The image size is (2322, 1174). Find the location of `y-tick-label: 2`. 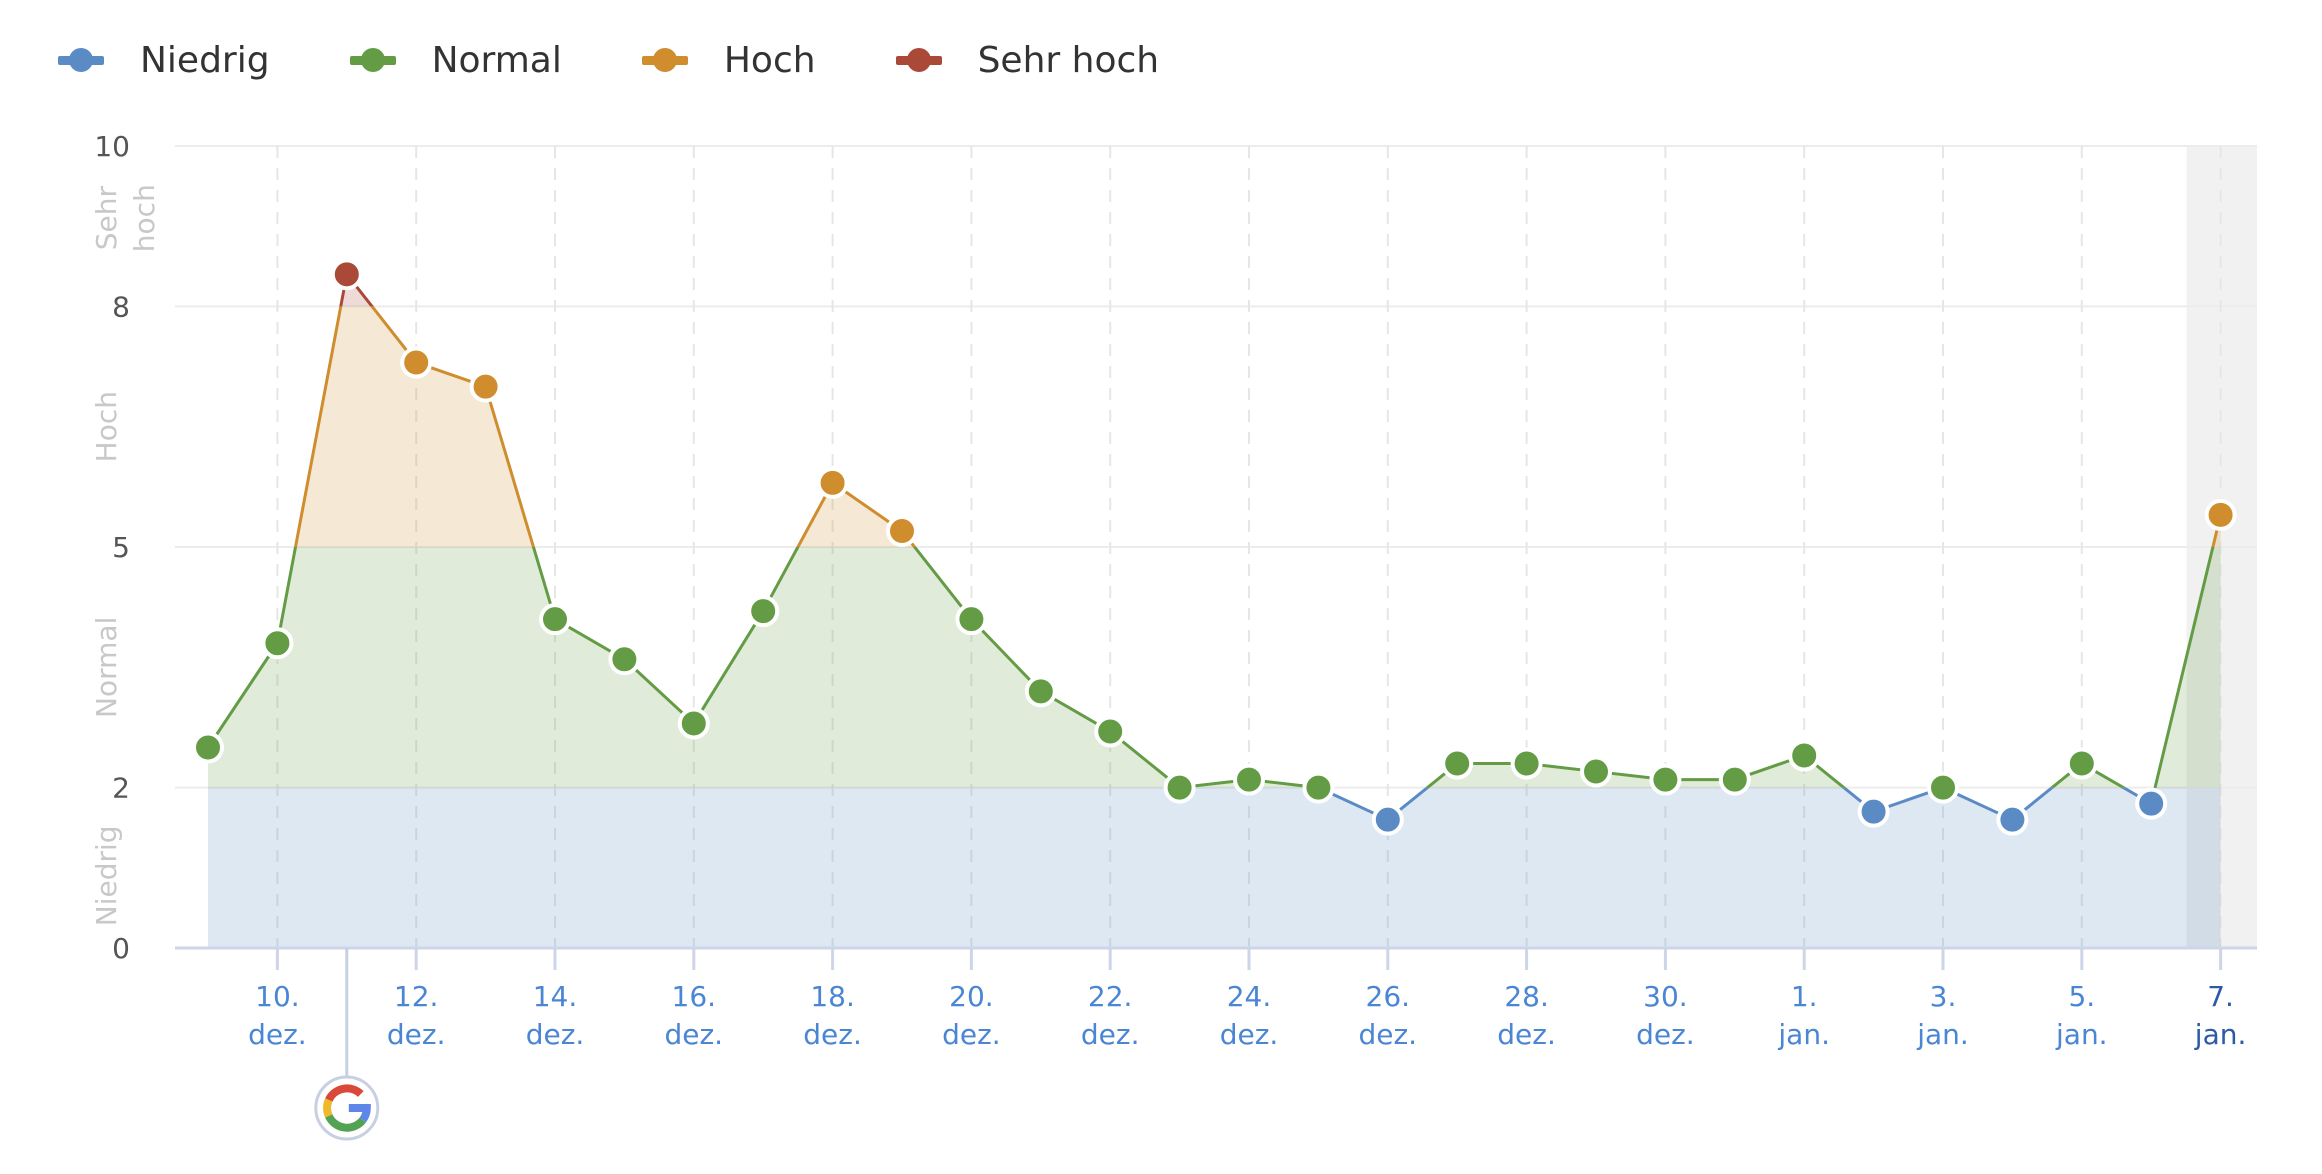

y-tick-label: 2 is located at coordinates (121, 788).